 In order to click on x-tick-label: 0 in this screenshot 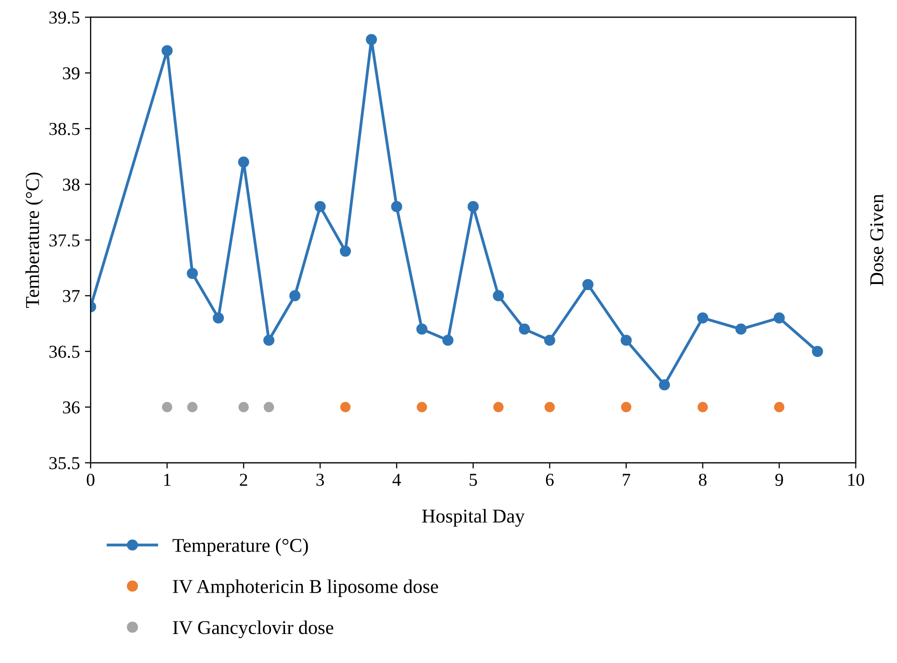, I will do `click(90, 480)`.